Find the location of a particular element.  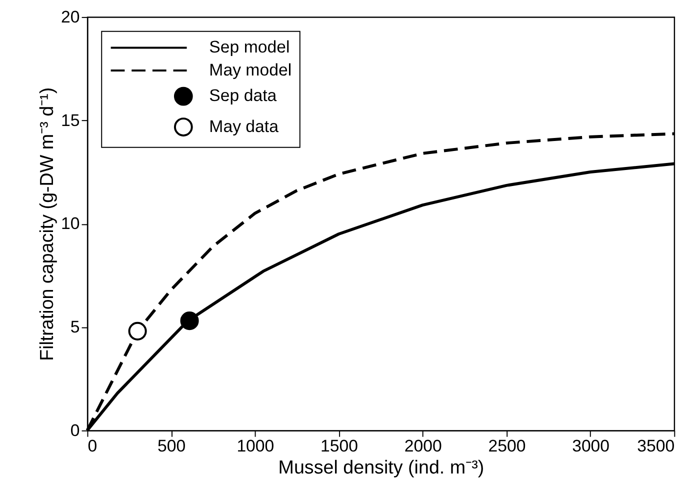

y-tick-label: 20 is located at coordinates (70, 16).